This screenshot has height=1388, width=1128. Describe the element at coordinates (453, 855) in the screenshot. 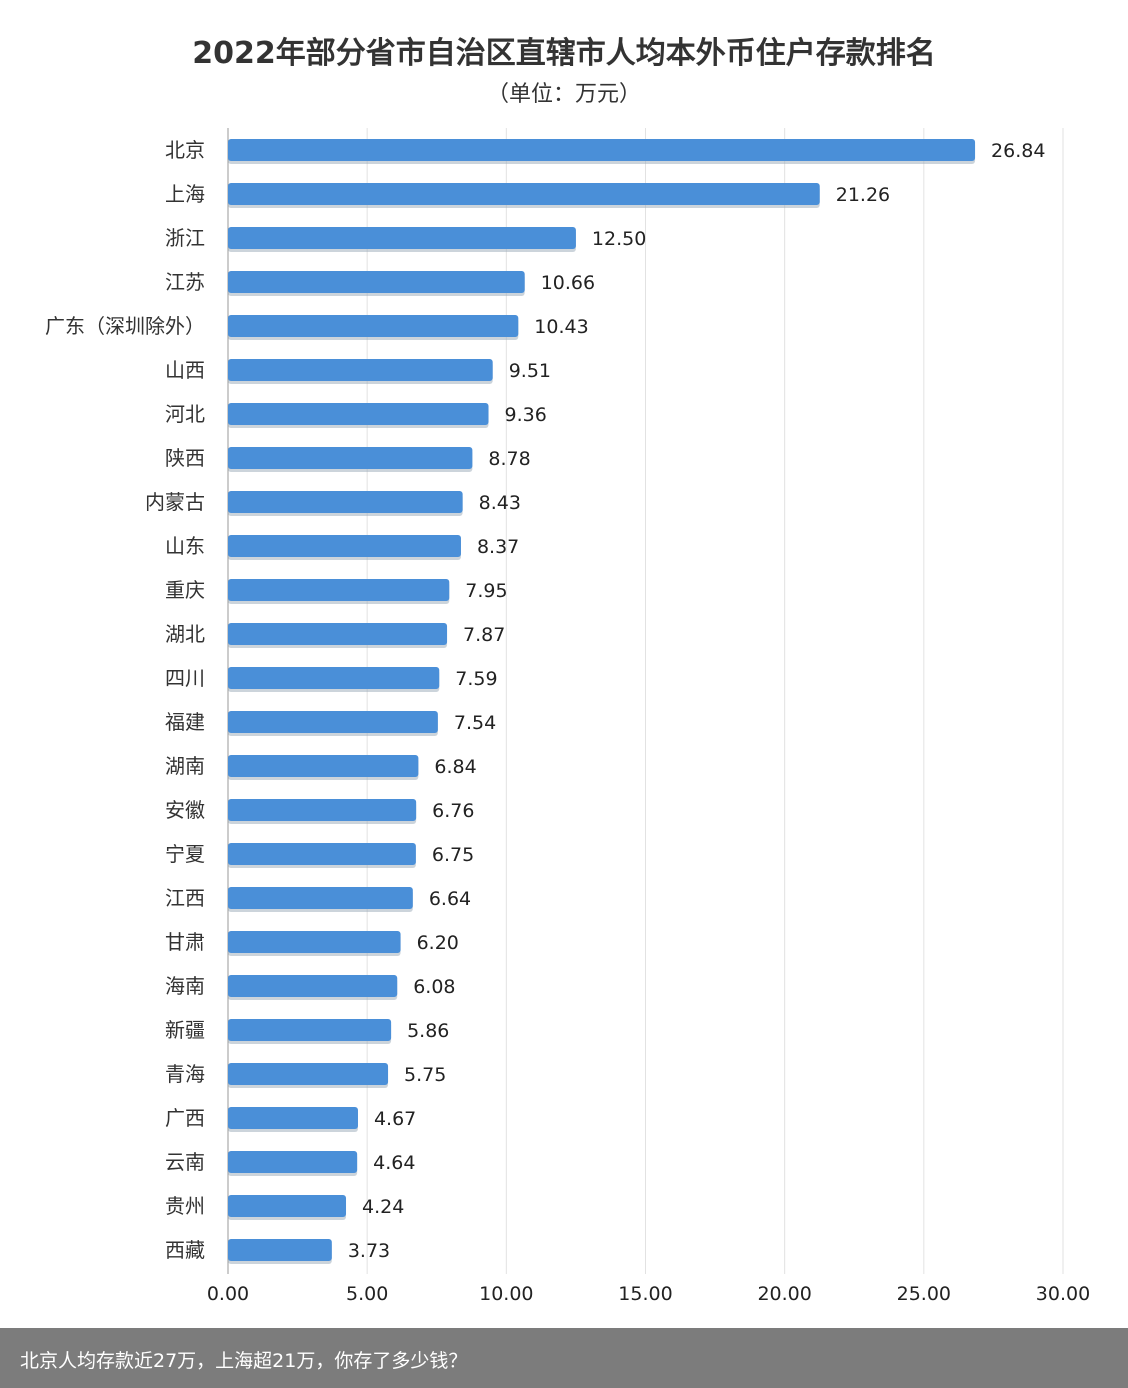

I see `data-label: 6.75` at that location.